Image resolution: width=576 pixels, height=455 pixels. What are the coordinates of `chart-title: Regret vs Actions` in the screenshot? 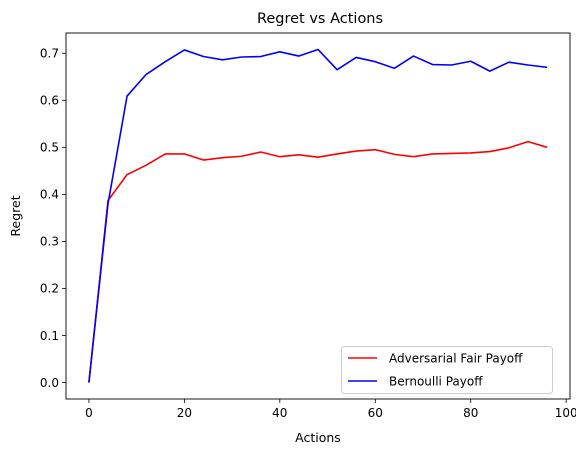 It's located at (320, 19).